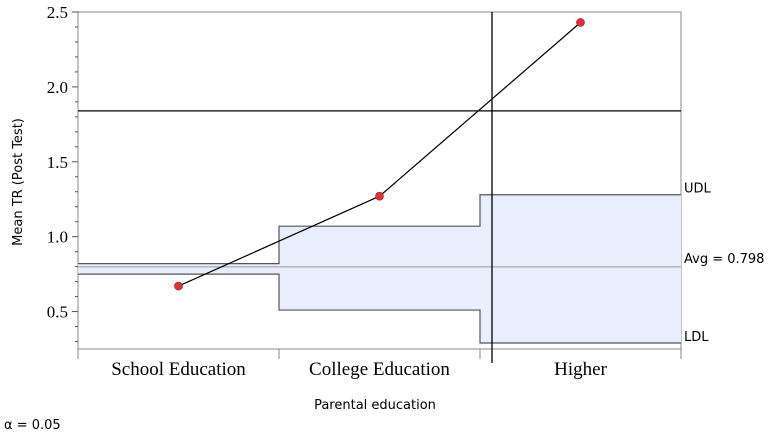 The height and width of the screenshot is (436, 780). Describe the element at coordinates (375, 405) in the screenshot. I see `x-axis-title: Parental education` at that location.